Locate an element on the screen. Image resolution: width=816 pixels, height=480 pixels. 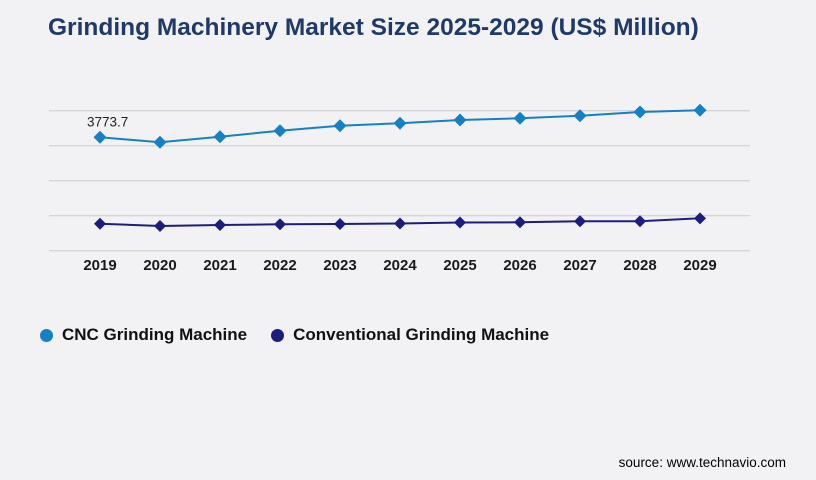
legend-label-cnc: CNC Grinding Machine is located at coordinates (155, 334).